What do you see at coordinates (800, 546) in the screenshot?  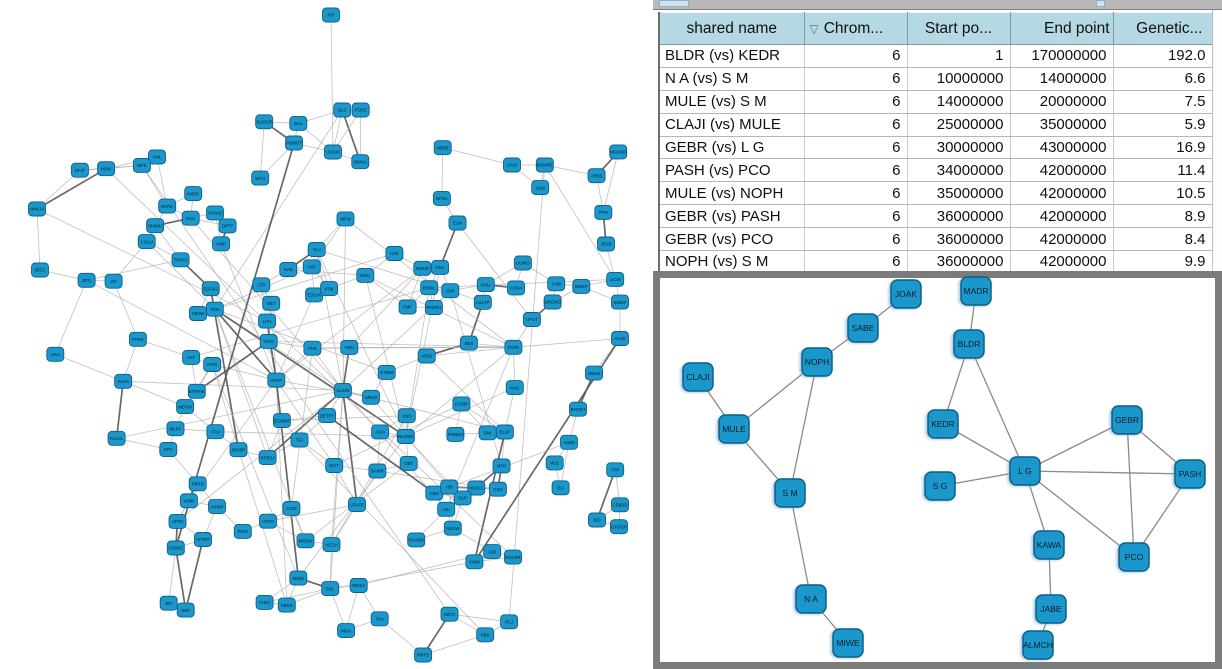 I see `detail-edge-SM-NA` at bounding box center [800, 546].